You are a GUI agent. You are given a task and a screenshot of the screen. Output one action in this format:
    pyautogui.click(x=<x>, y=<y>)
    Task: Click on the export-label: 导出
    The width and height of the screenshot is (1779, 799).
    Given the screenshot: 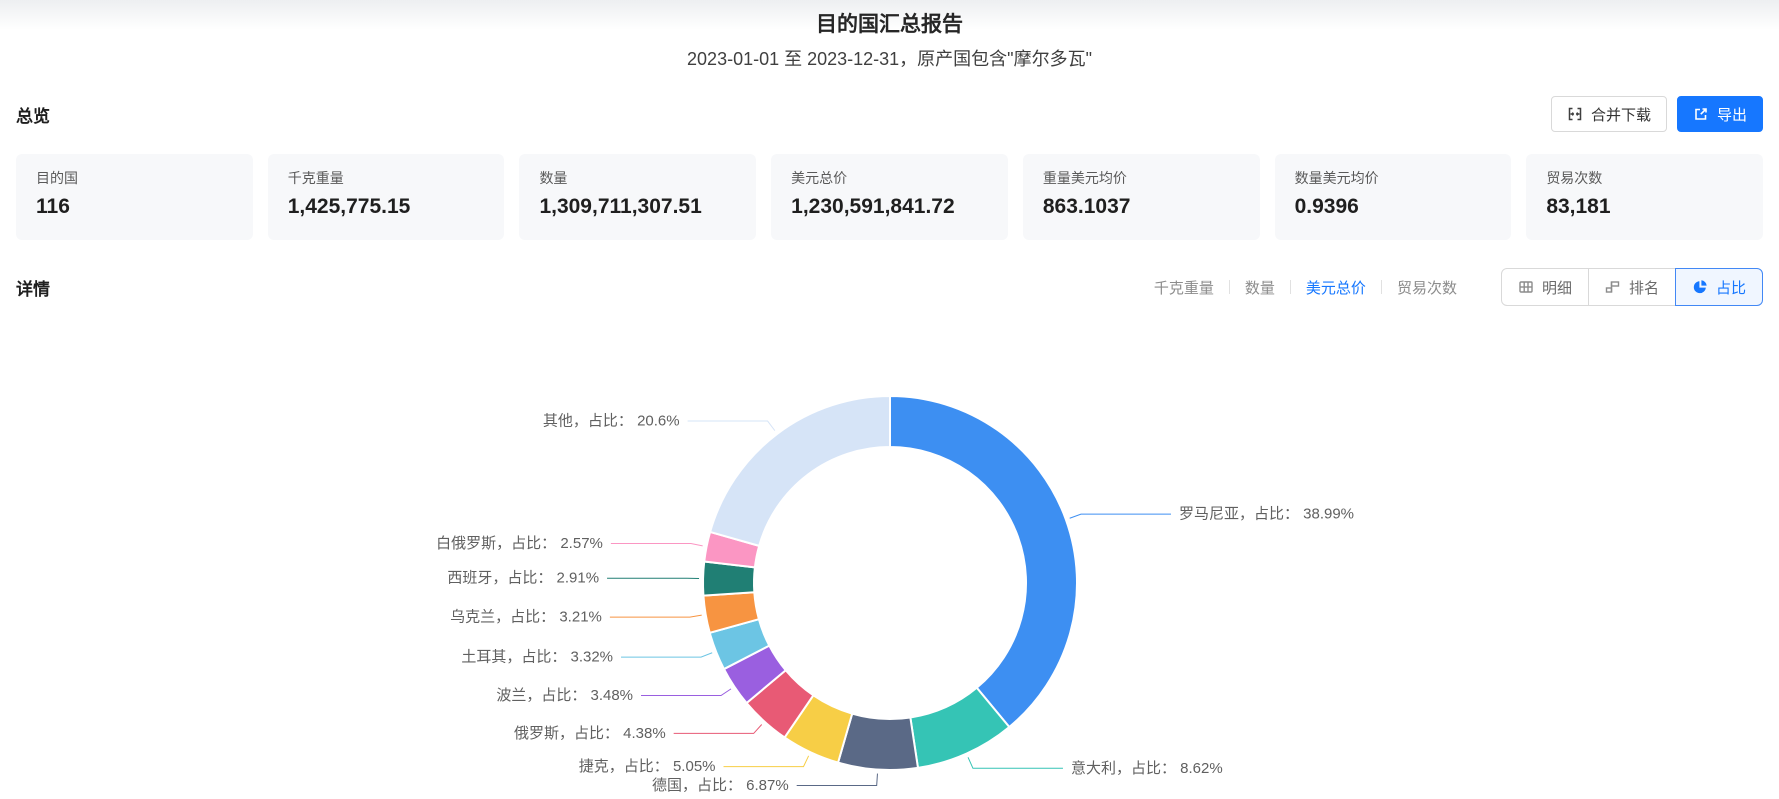 What is the action you would take?
    pyautogui.click(x=1731, y=115)
    